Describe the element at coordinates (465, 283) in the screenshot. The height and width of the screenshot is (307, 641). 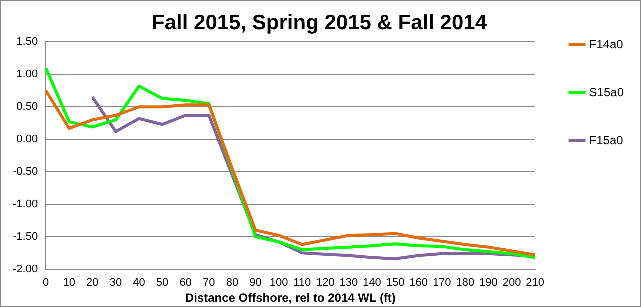
I see `x-tick-label: 180` at that location.